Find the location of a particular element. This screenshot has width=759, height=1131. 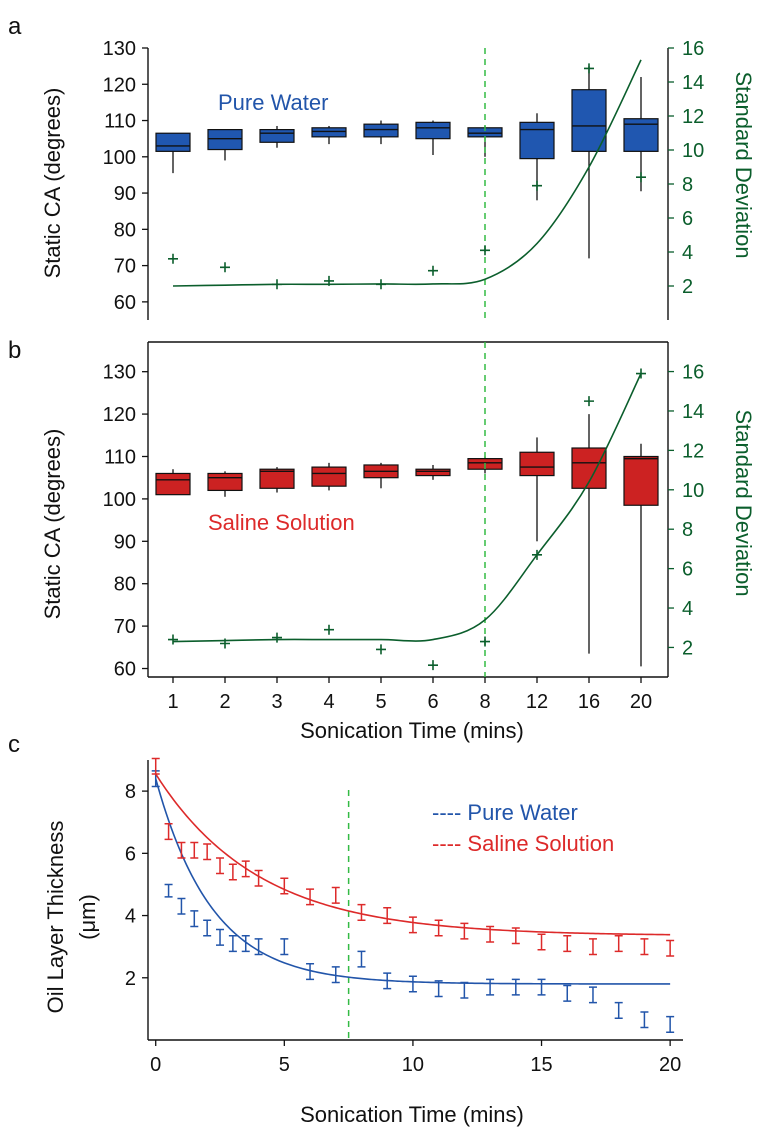

x-tick-label: 10 is located at coordinates (413, 1065).